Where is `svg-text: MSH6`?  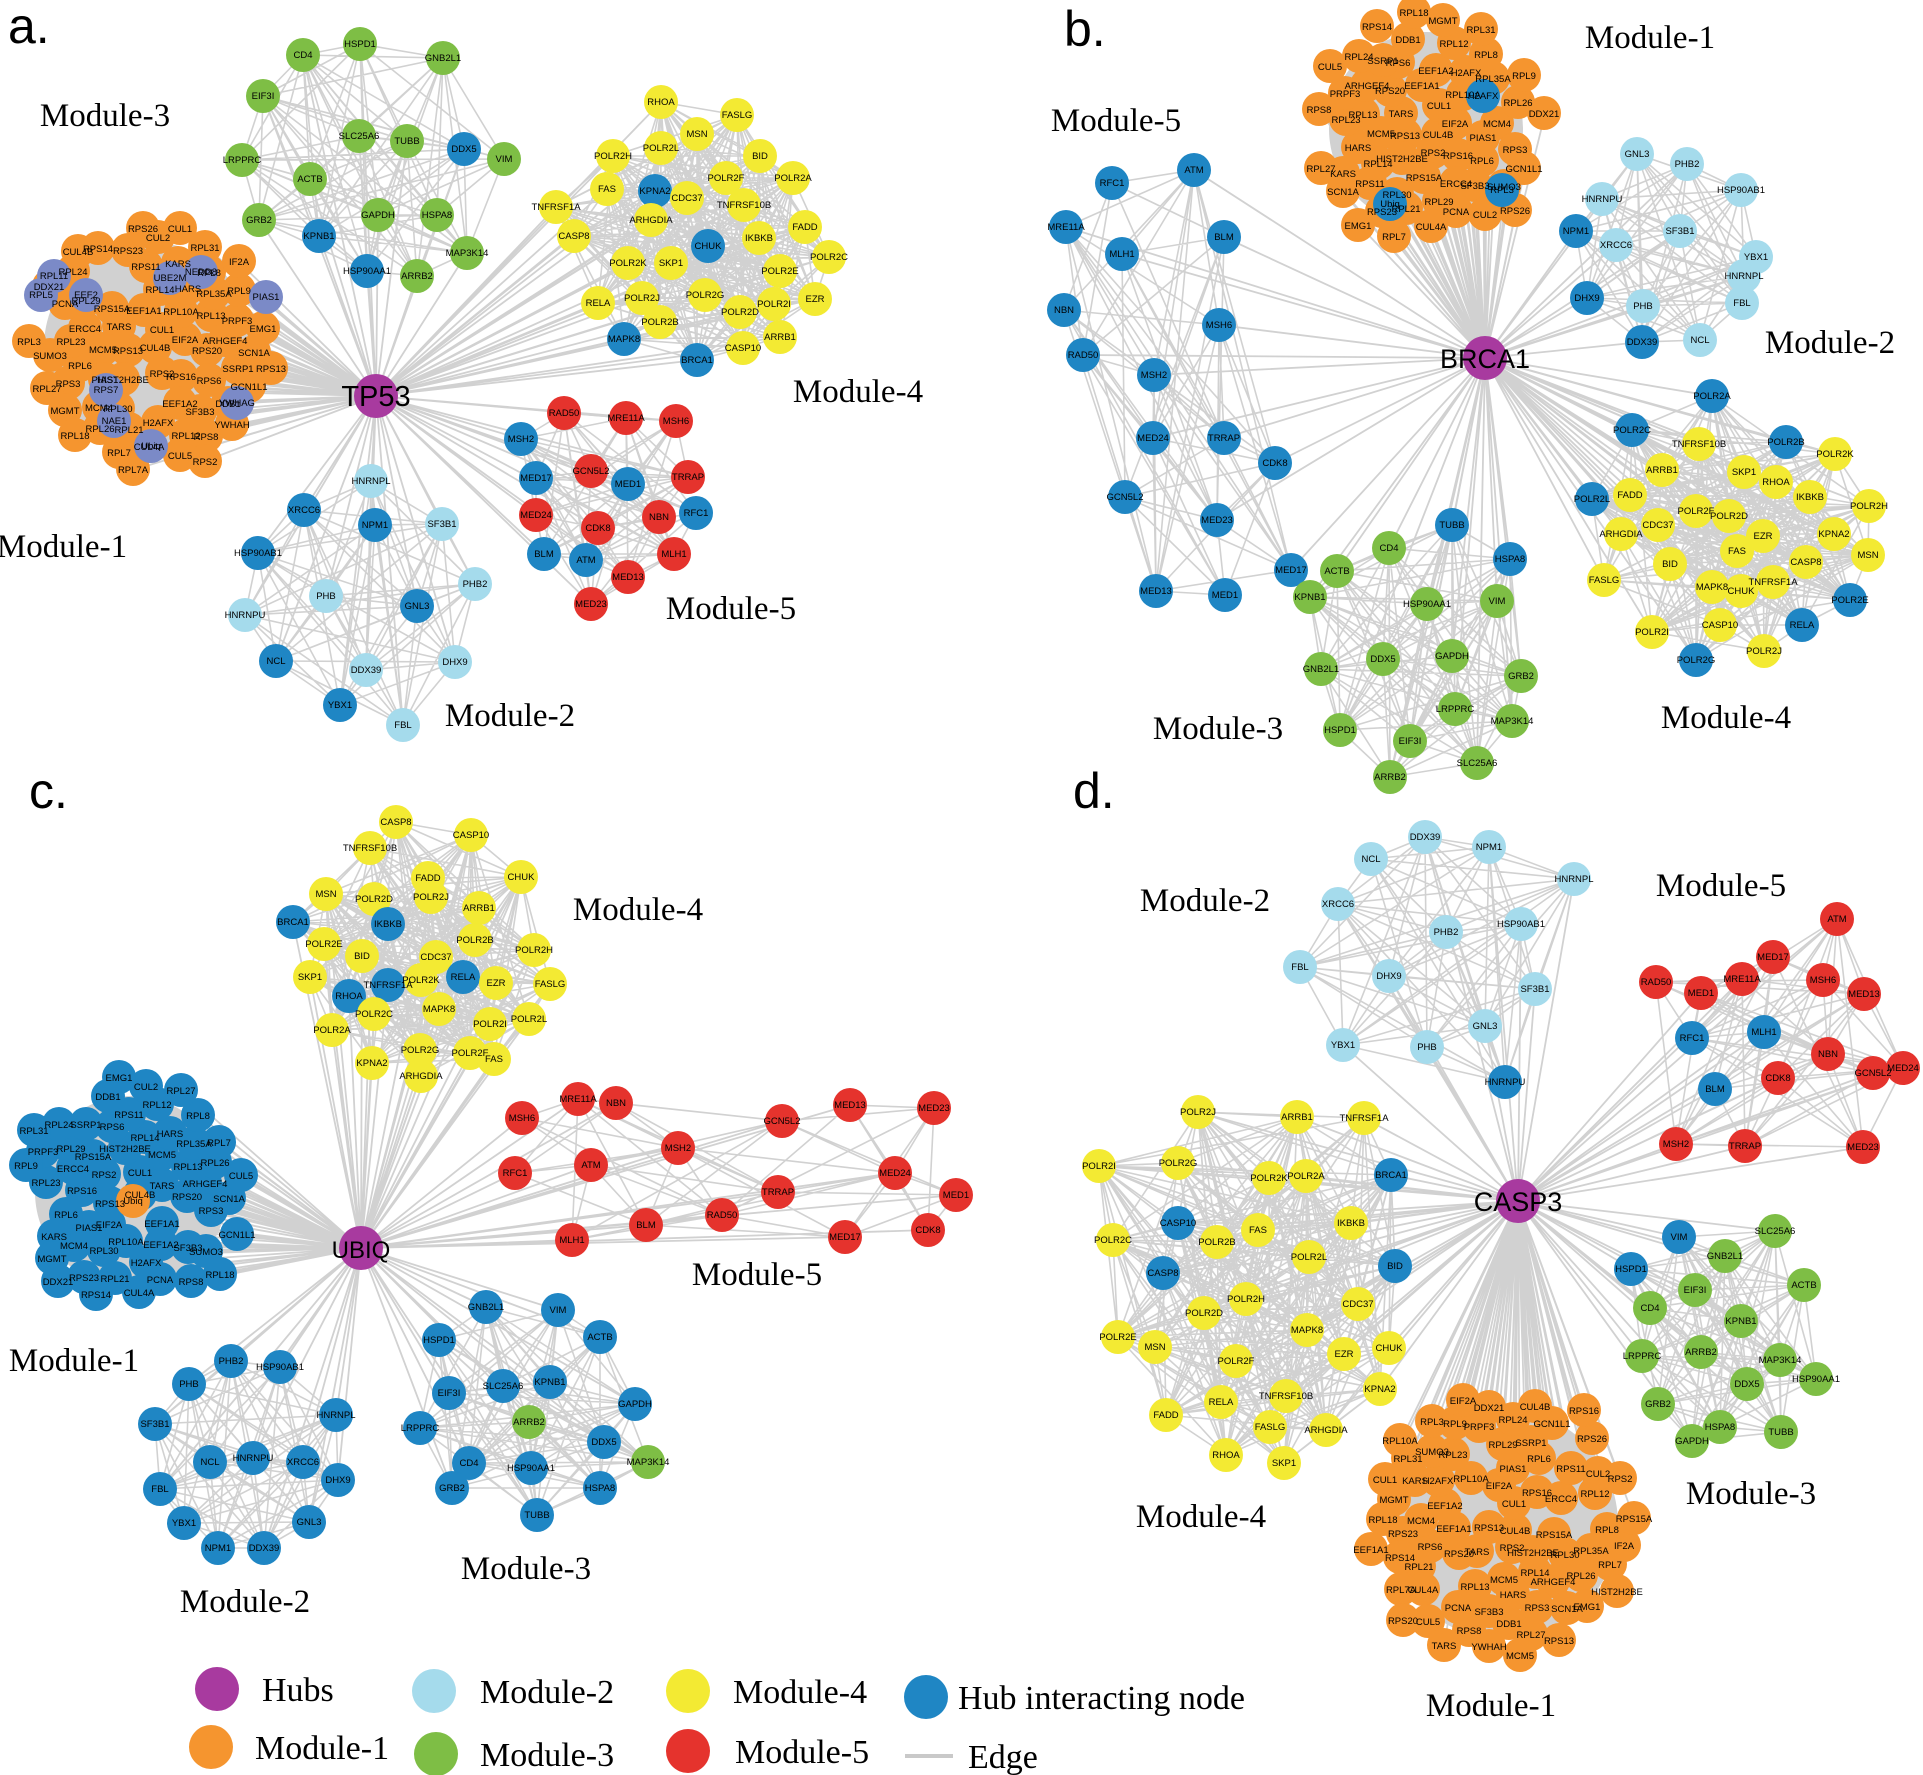 svg-text: MSH6 is located at coordinates (676, 421).